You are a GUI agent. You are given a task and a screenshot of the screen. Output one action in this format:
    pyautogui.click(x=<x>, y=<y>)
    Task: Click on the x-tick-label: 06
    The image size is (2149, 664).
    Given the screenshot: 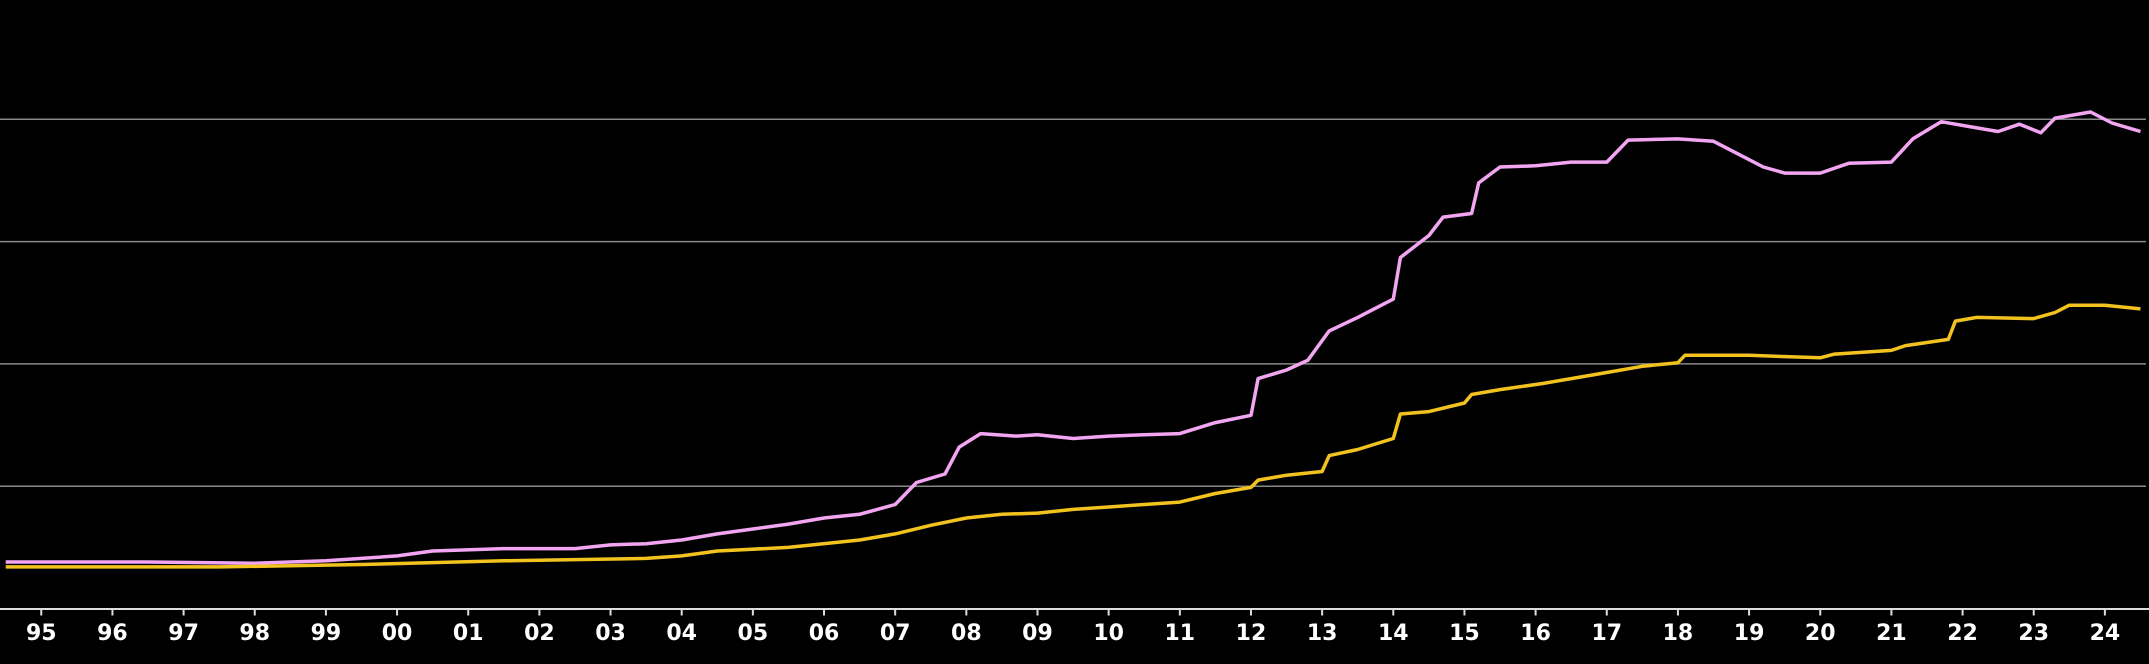 What is the action you would take?
    pyautogui.click(x=824, y=633)
    